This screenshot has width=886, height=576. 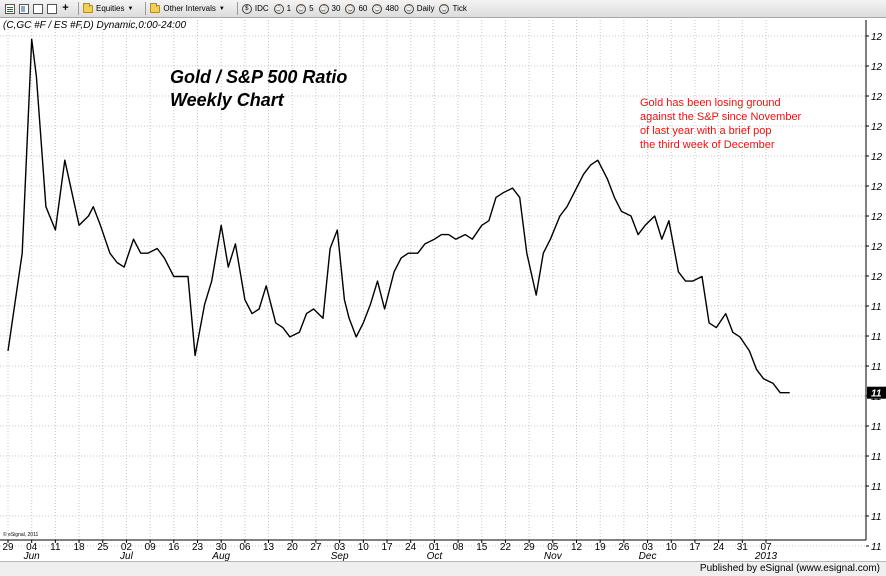 What do you see at coordinates (601, 547) in the screenshot?
I see `x-tick-label: 19` at bounding box center [601, 547].